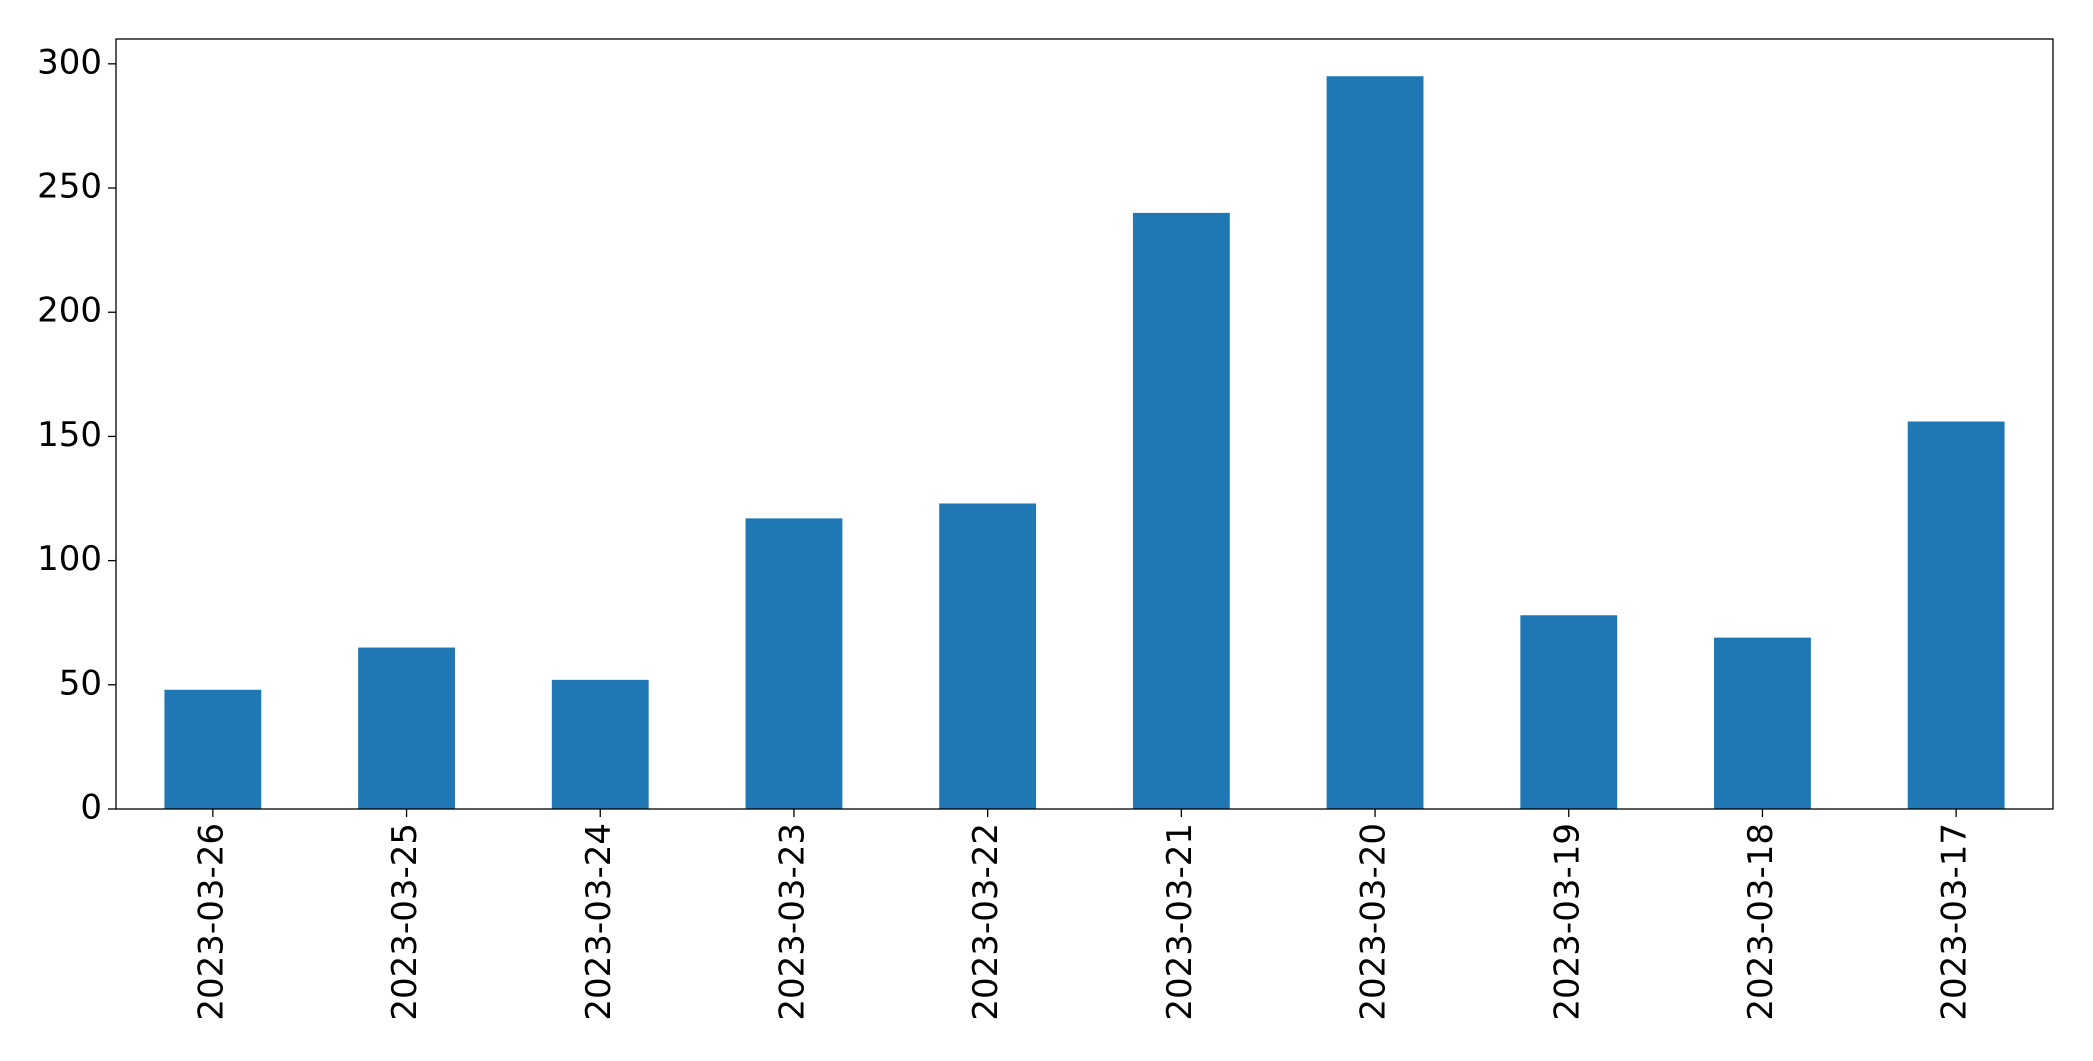 This screenshot has width=2093, height=1061. I want to click on x-tick-label: 2023-03-22, so click(986, 922).